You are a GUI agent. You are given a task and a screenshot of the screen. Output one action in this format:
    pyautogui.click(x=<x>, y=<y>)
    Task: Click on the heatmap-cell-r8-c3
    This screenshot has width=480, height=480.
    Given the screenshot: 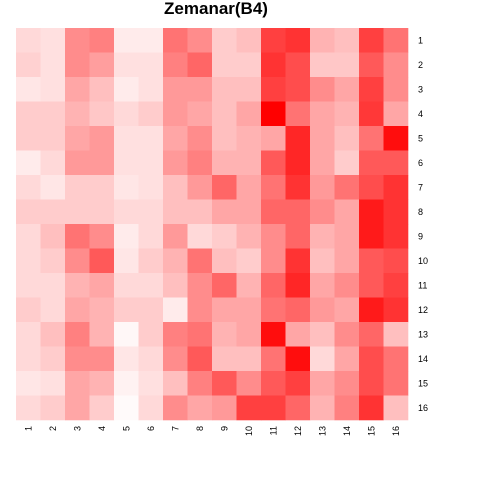 What is the action you would take?
    pyautogui.click(x=77, y=212)
    